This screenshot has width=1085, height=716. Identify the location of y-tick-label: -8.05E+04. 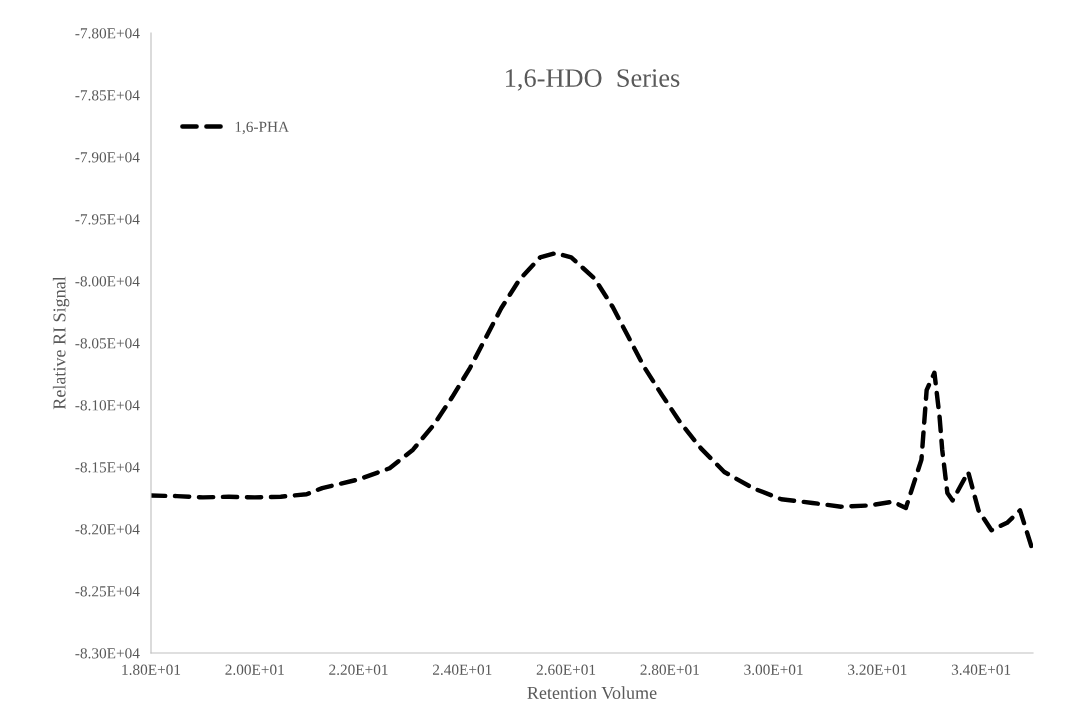
(107, 343).